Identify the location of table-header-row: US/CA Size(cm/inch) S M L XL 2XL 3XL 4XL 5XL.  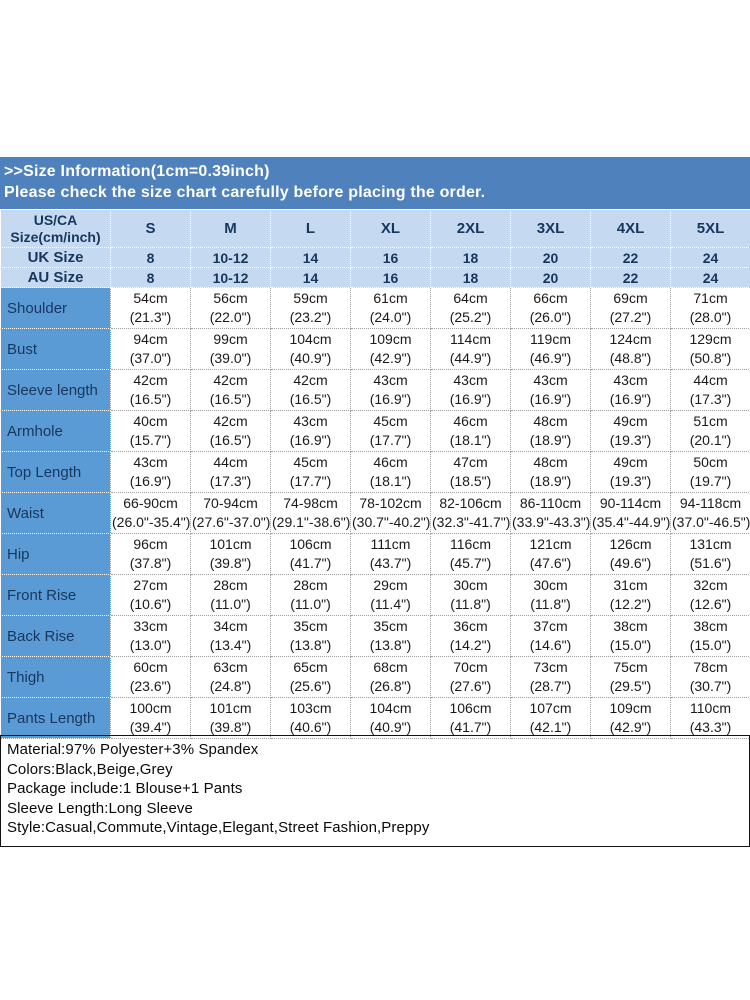
(375, 228).